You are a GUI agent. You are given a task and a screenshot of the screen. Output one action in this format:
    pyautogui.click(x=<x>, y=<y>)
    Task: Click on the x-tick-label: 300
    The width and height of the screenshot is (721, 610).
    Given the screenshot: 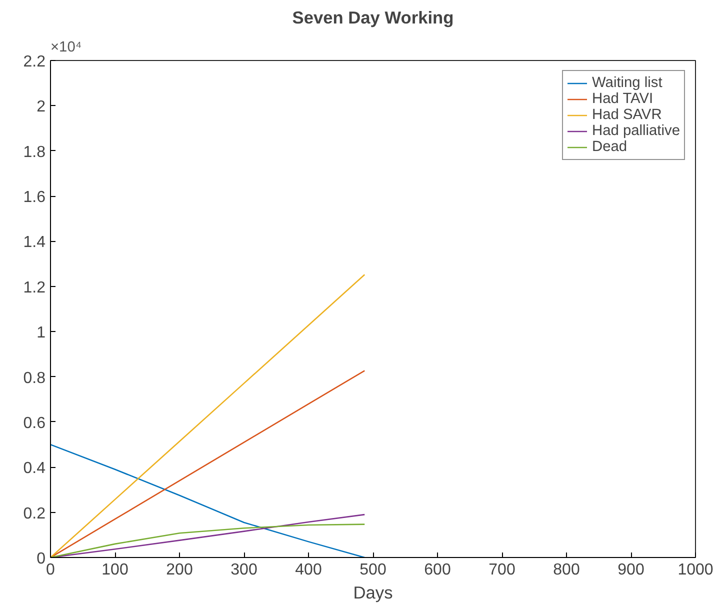 What is the action you would take?
    pyautogui.click(x=244, y=570)
    